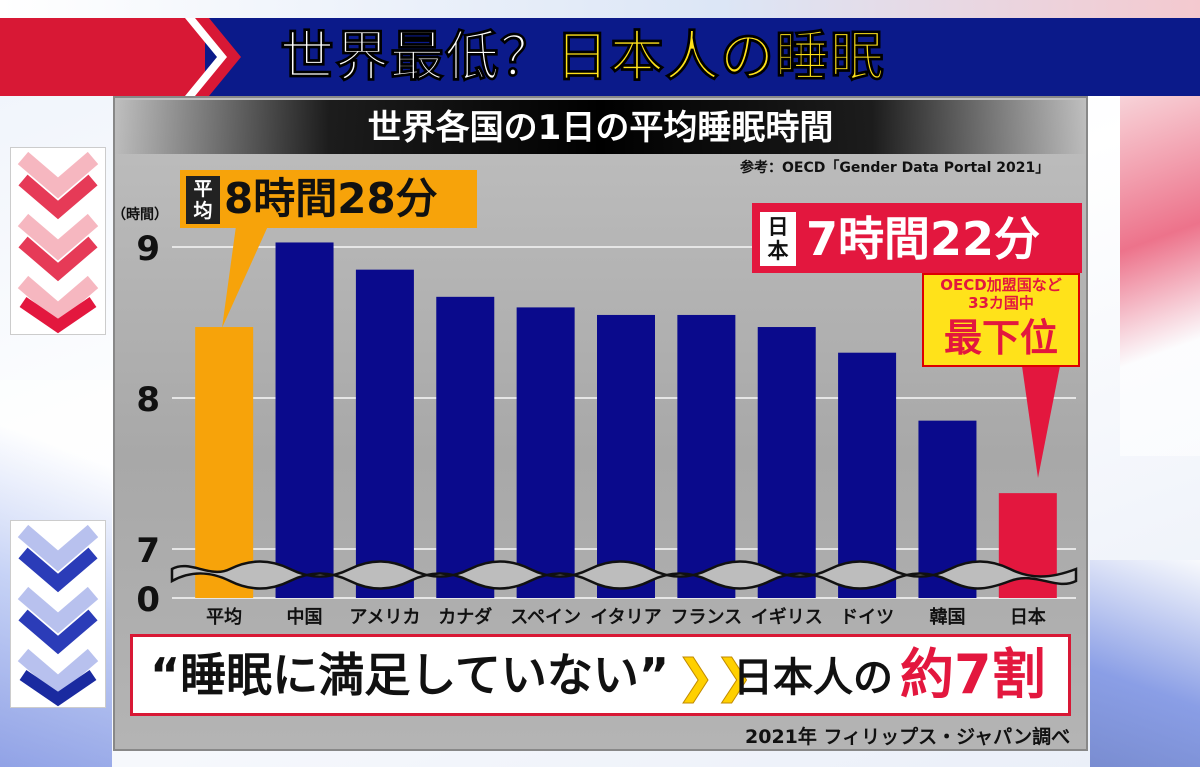 This screenshot has width=1200, height=767. Describe the element at coordinates (410, 675) in the screenshot. I see `bottom-quote: “睡眠に満足していない”` at that location.